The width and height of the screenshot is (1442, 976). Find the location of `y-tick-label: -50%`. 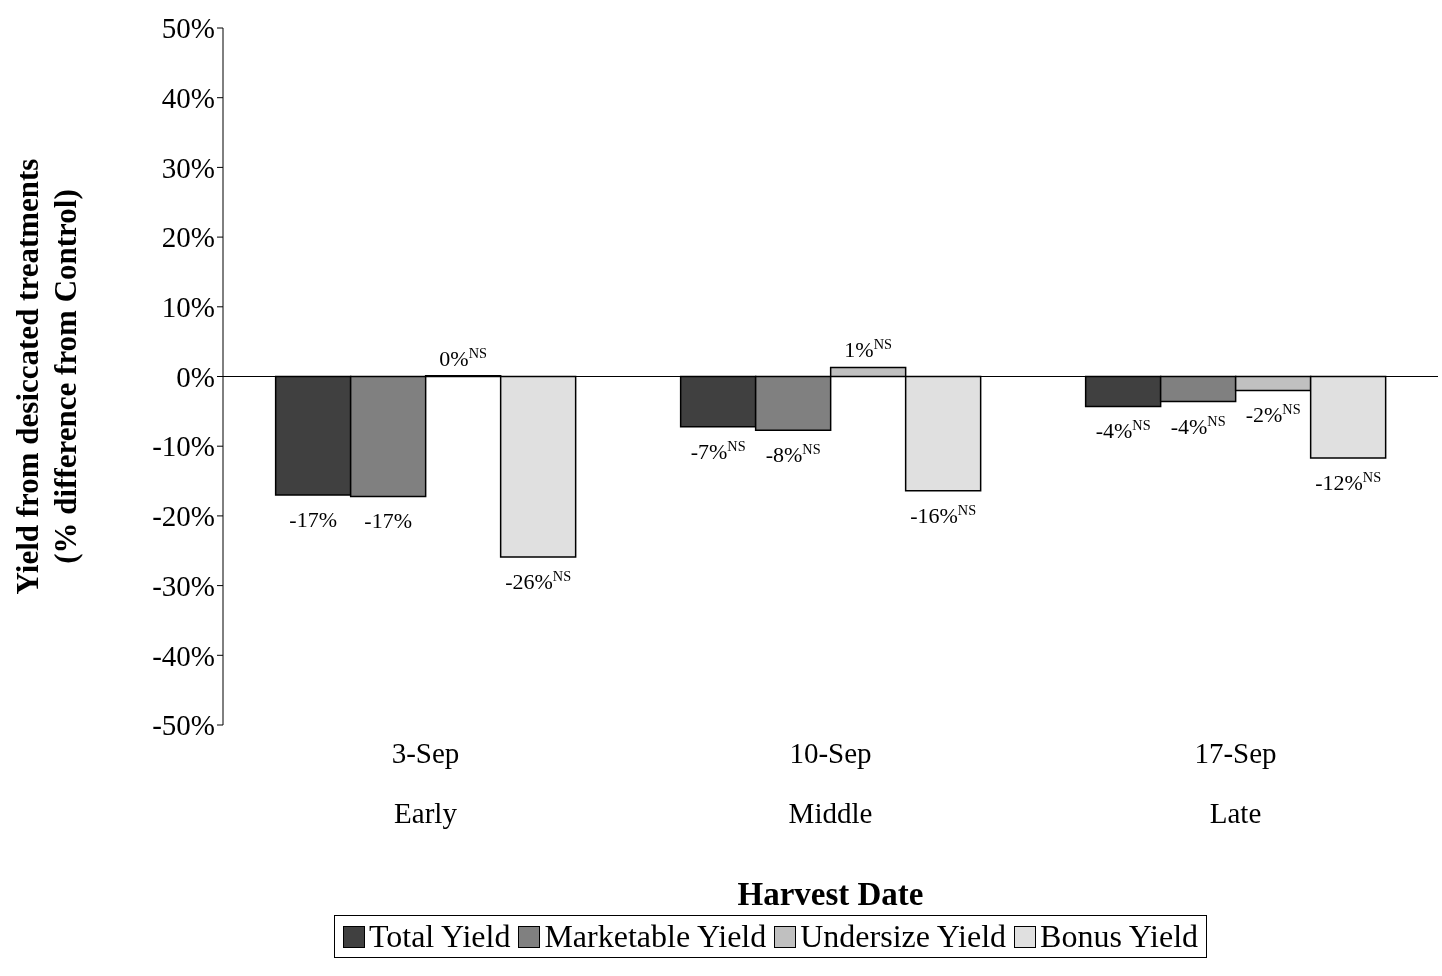

y-tick-label: -50% is located at coordinates (183, 725).